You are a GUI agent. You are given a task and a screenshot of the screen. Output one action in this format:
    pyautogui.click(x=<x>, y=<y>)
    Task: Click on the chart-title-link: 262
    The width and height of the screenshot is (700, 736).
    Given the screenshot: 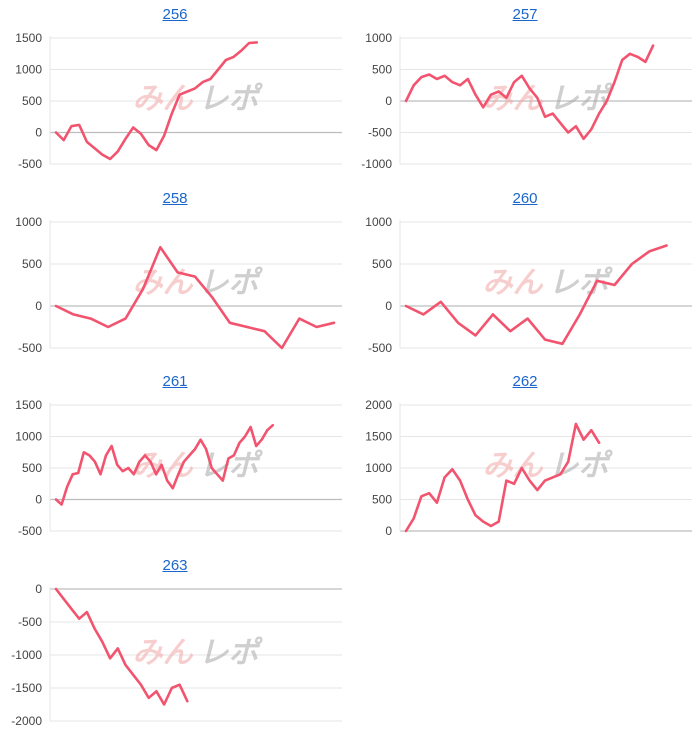 What is the action you would take?
    pyautogui.click(x=525, y=381)
    